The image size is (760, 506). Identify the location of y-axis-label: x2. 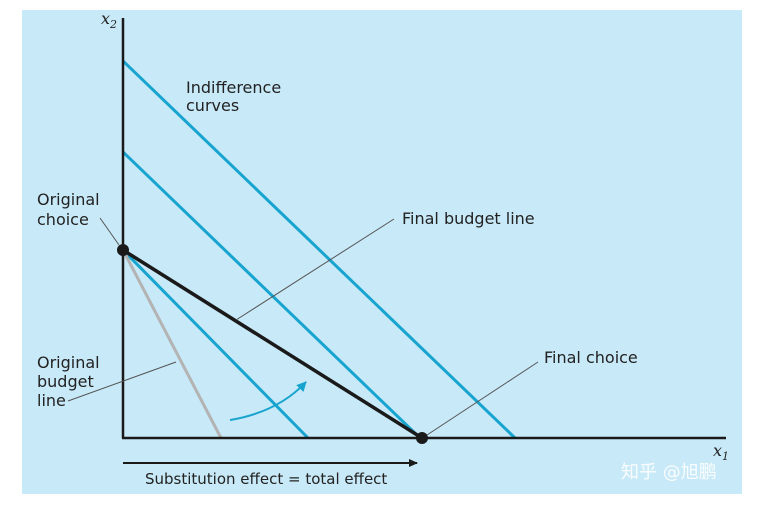
(109, 20).